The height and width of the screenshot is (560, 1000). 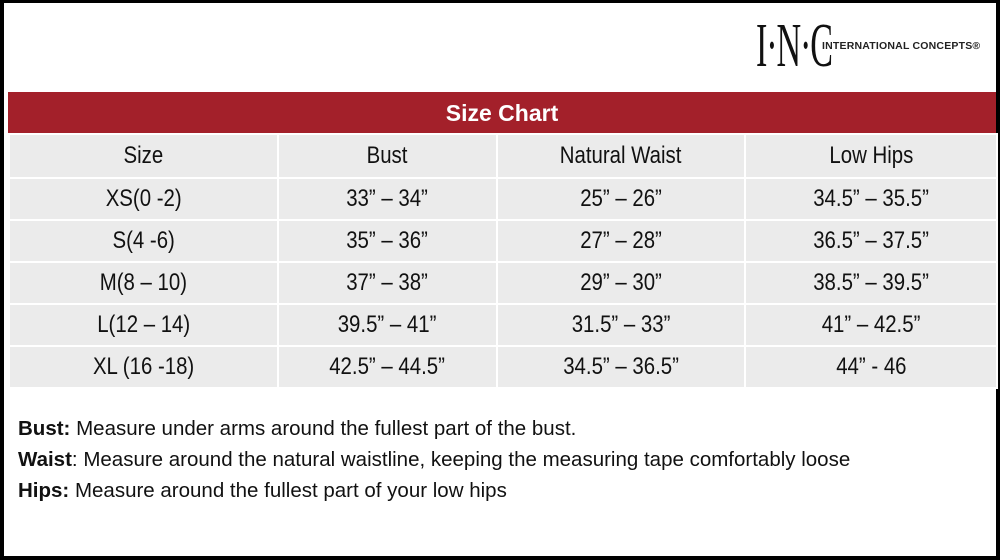 I want to click on inc-logo: I·N·C INTERNATIONAL CONCEPTS®, so click(x=868, y=46).